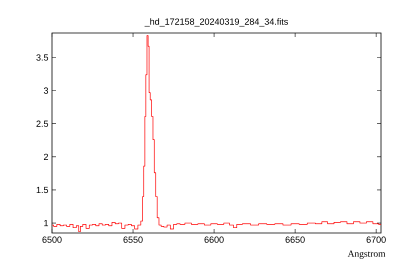 Image resolution: width=400 pixels, height=280 pixels. What do you see at coordinates (42, 123) in the screenshot?
I see `y-tick-label: 2.5` at bounding box center [42, 123].